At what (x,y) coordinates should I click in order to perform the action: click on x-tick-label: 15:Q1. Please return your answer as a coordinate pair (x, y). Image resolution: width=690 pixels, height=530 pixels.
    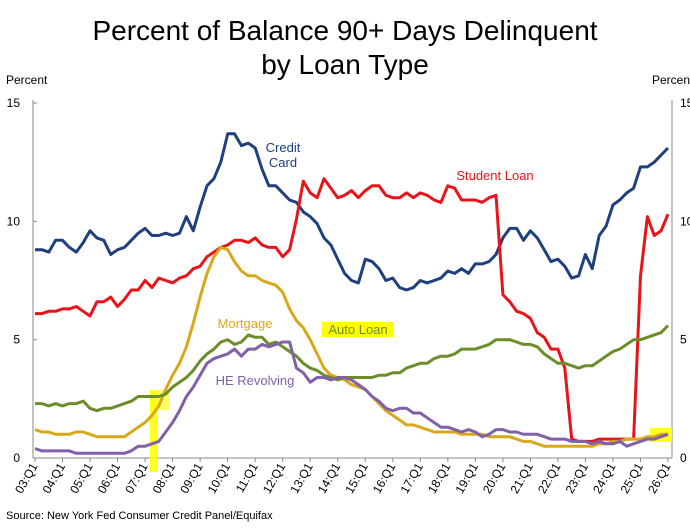
    Looking at the image, I should click on (356, 478).